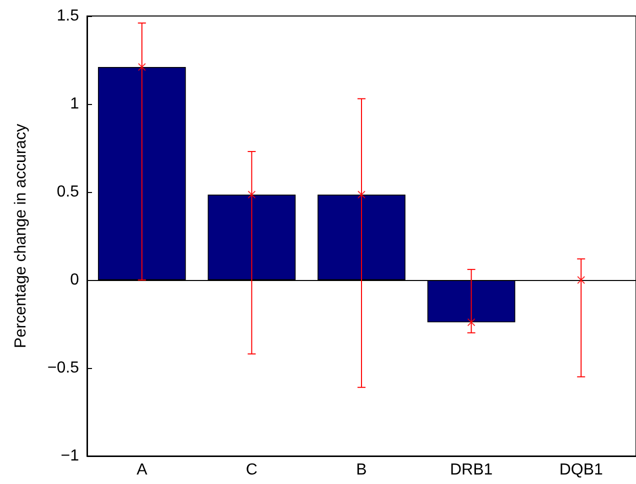  What do you see at coordinates (70, 456) in the screenshot?
I see `y-tick-label: −1` at bounding box center [70, 456].